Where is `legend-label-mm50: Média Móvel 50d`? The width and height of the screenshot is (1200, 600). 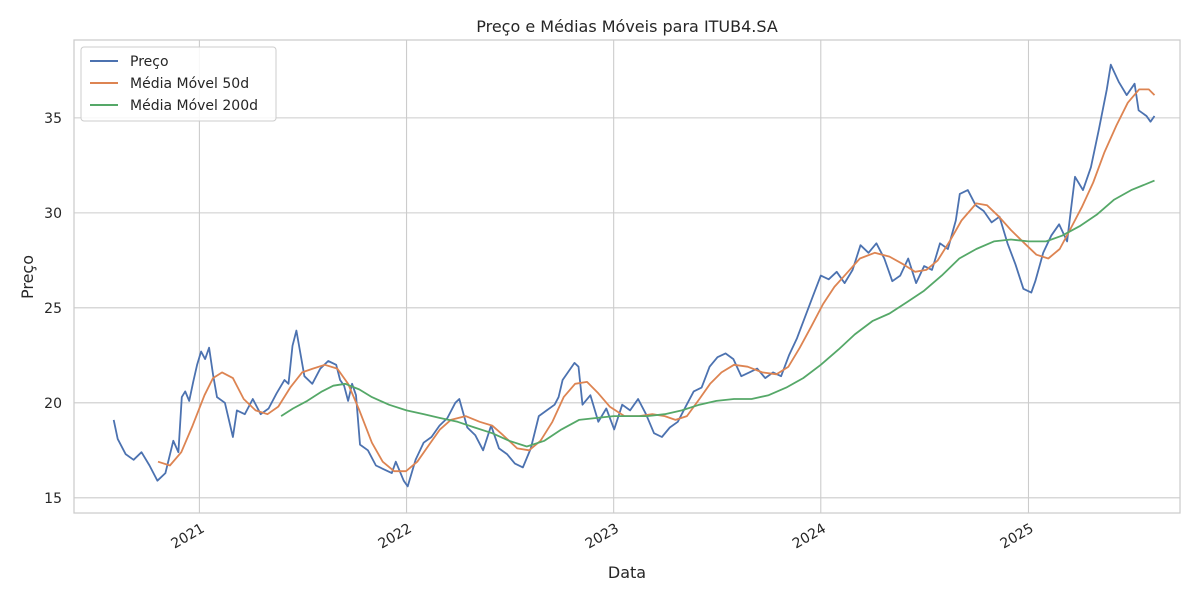
legend-label-mm50: Média Móvel 50d is located at coordinates (189, 84).